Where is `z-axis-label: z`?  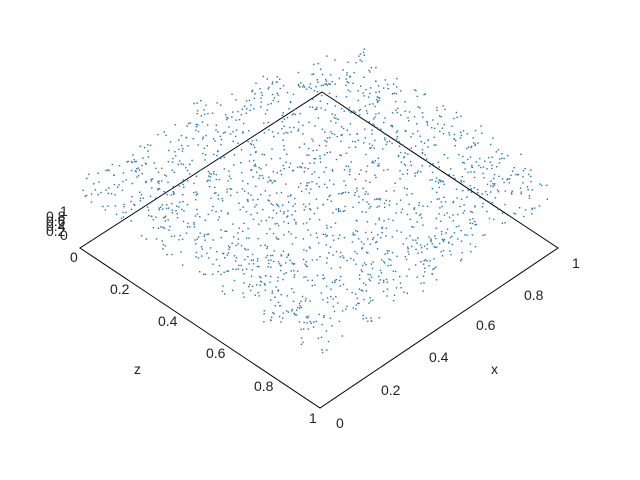 z-axis-label: z is located at coordinates (137, 369).